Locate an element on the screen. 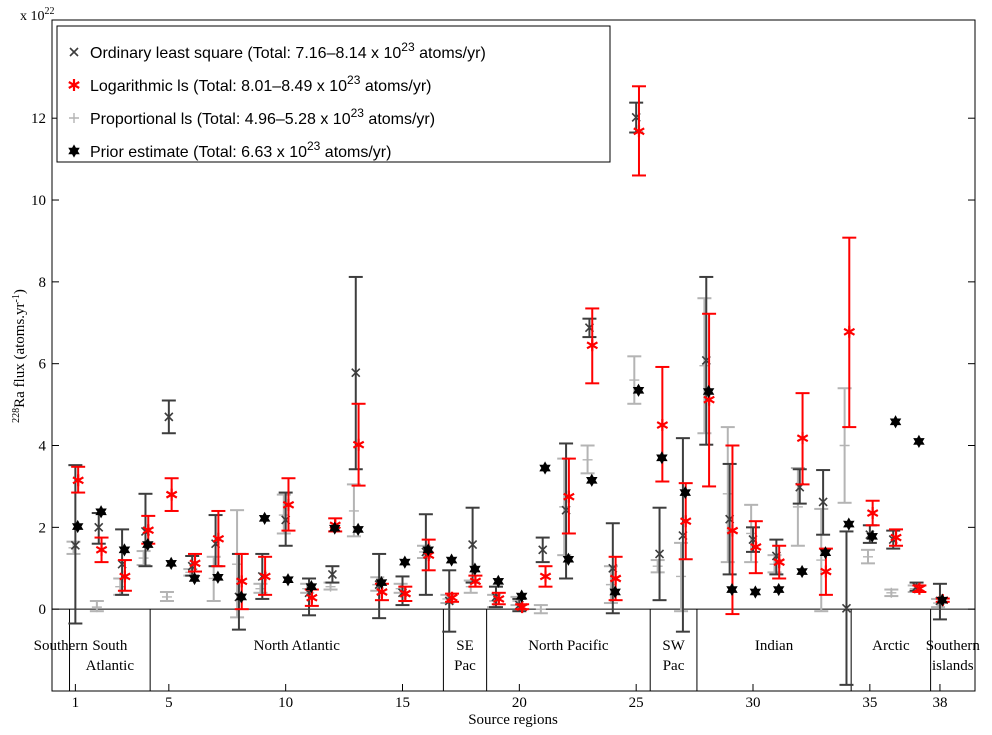  region-label: SW is located at coordinates (673, 646).